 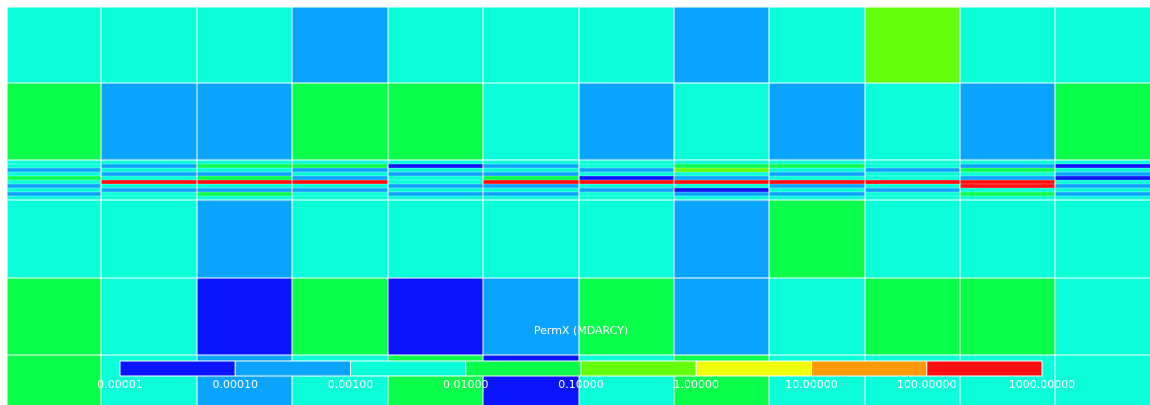 I want to click on colorbar-tick-label: 0.00010, so click(x=236, y=384).